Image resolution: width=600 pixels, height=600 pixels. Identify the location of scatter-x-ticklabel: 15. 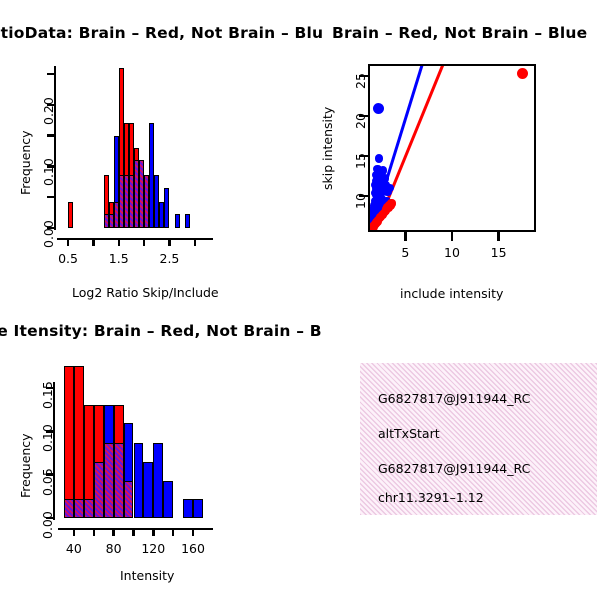
(498, 252).